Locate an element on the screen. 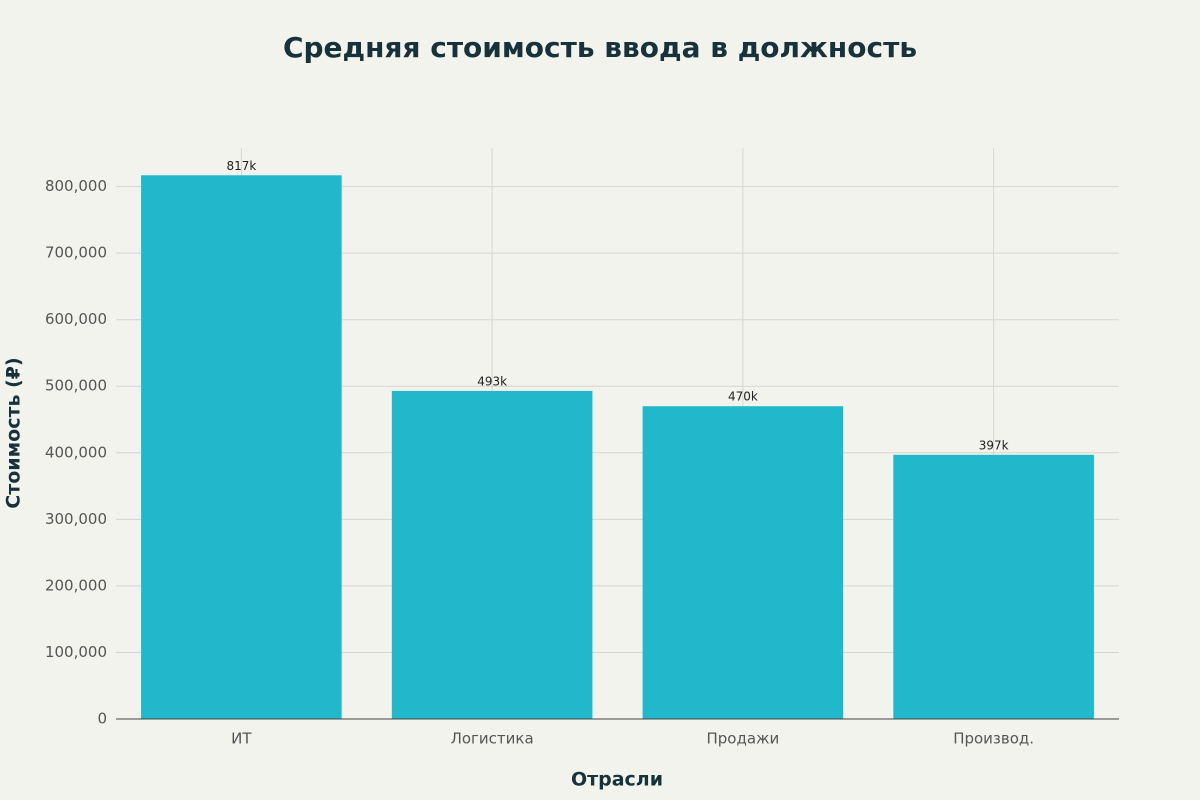 Image resolution: width=1200 pixels, height=800 pixels. value-label: 817k is located at coordinates (241, 166).